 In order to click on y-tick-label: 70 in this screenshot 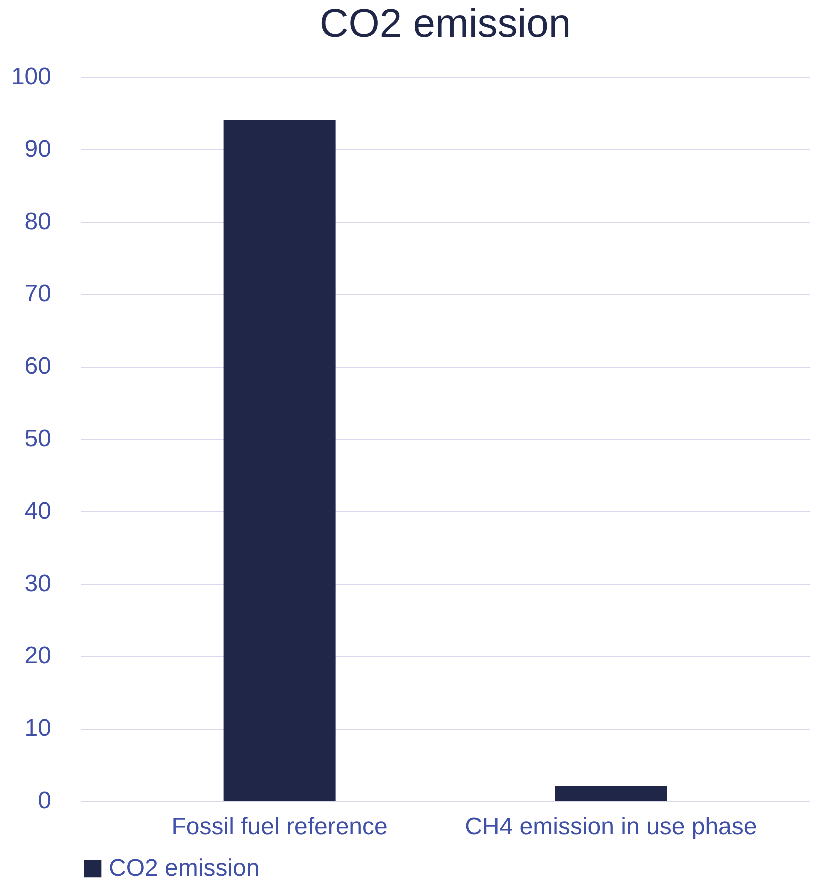, I will do `click(38, 294)`.